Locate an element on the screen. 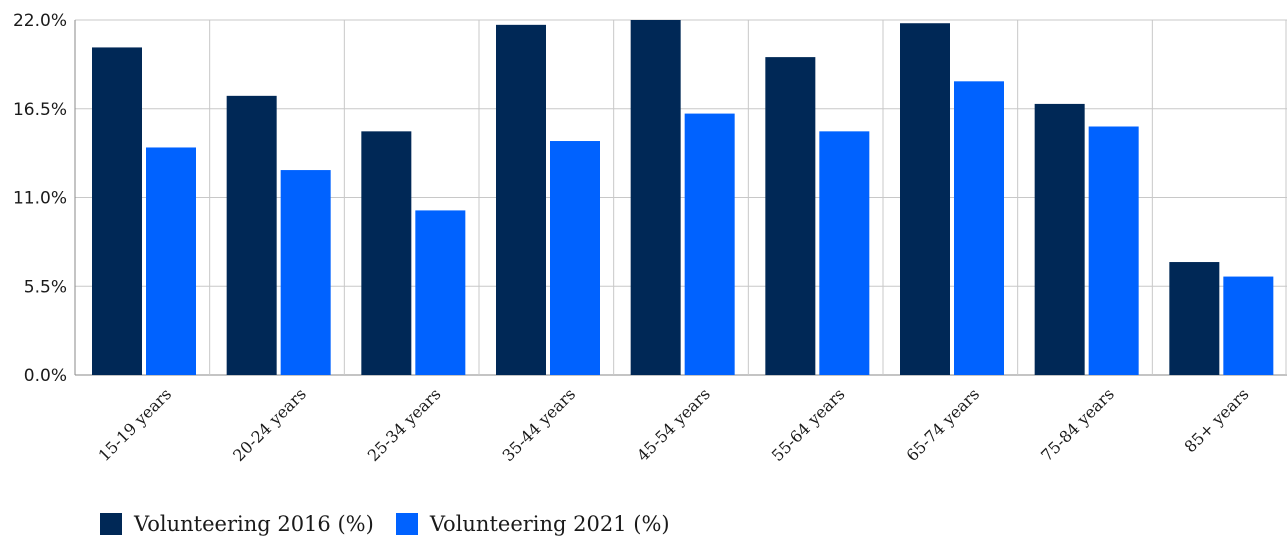  y-tick-label: 22.0% is located at coordinates (40, 21).